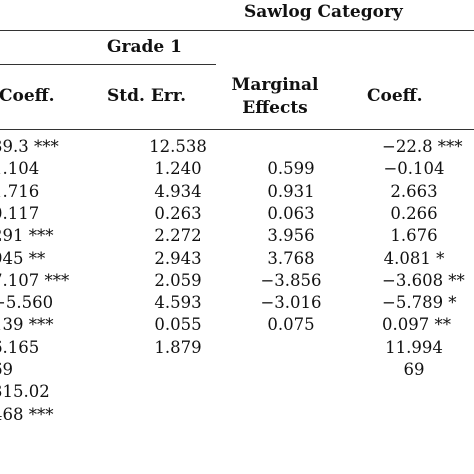  Describe the element at coordinates (20, 191) in the screenshot. I see `coeff-cell: 1.716` at that location.